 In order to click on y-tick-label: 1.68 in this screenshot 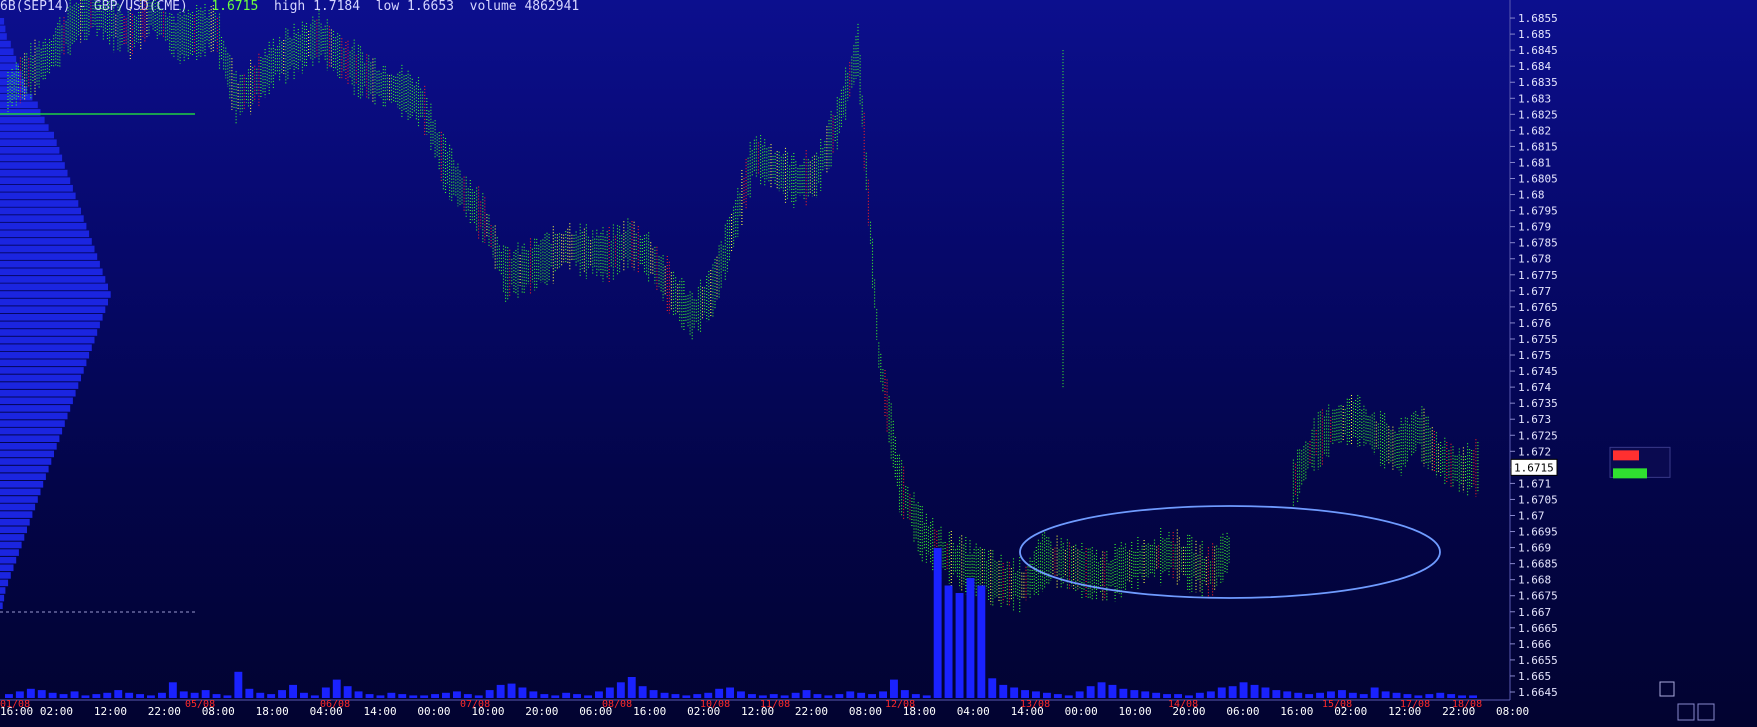, I will do `click(1531, 195)`.